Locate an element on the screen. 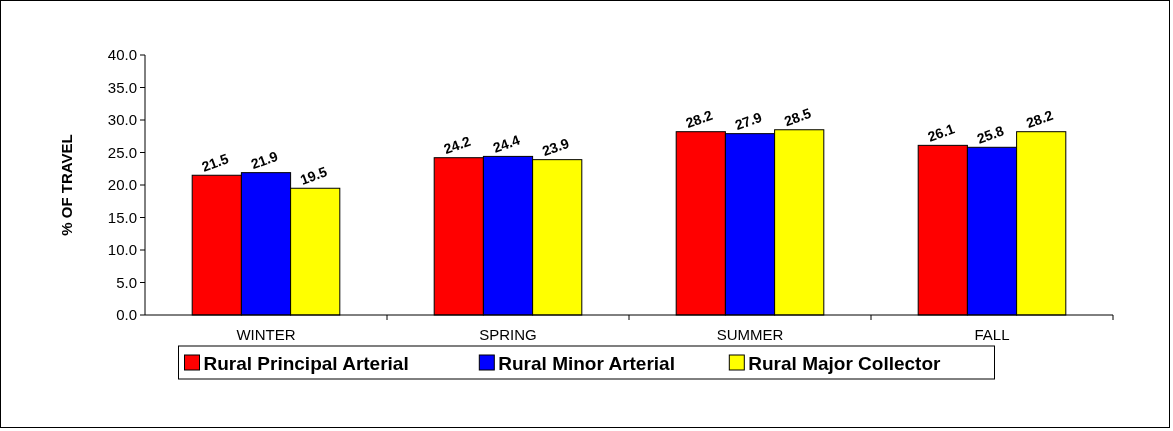  data-label: 23.9 is located at coordinates (555, 147).